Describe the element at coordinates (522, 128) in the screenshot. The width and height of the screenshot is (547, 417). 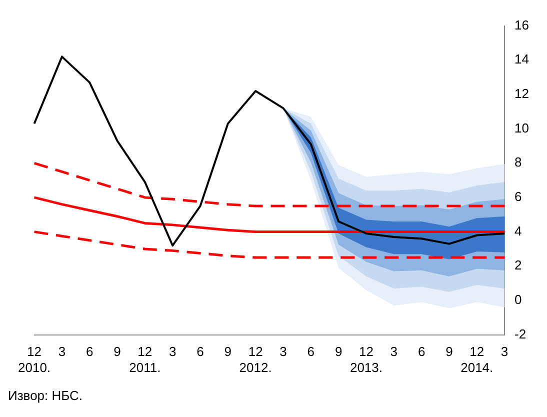
I see `y-tick-label: 10` at that location.